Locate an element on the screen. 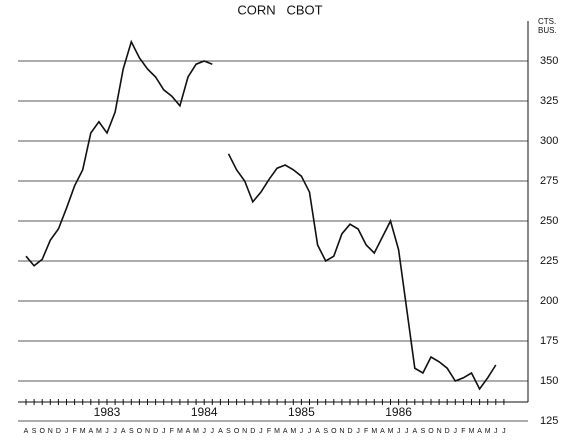 Image resolution: width=570 pixels, height=446 pixels. y-tick-label: 125 is located at coordinates (549, 421).